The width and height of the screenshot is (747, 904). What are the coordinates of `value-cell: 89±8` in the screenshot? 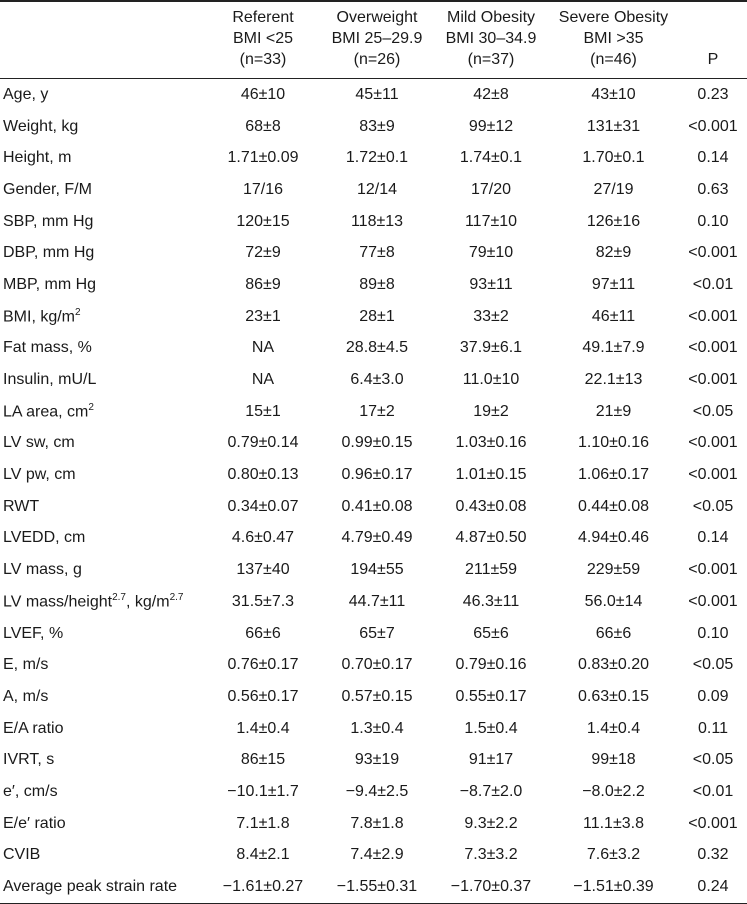 It's located at (377, 284).